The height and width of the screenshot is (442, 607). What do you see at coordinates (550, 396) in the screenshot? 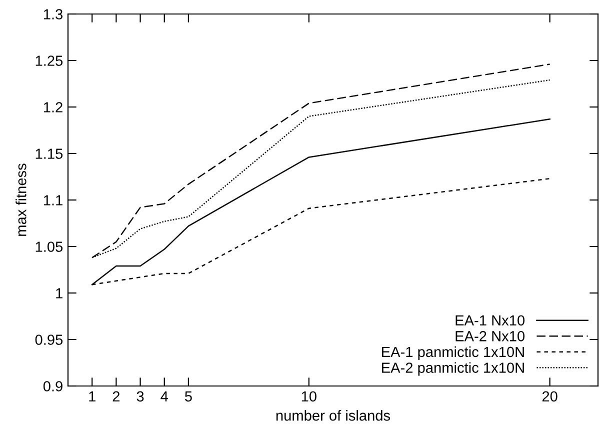
I see `x-tick-label: 20` at bounding box center [550, 396].